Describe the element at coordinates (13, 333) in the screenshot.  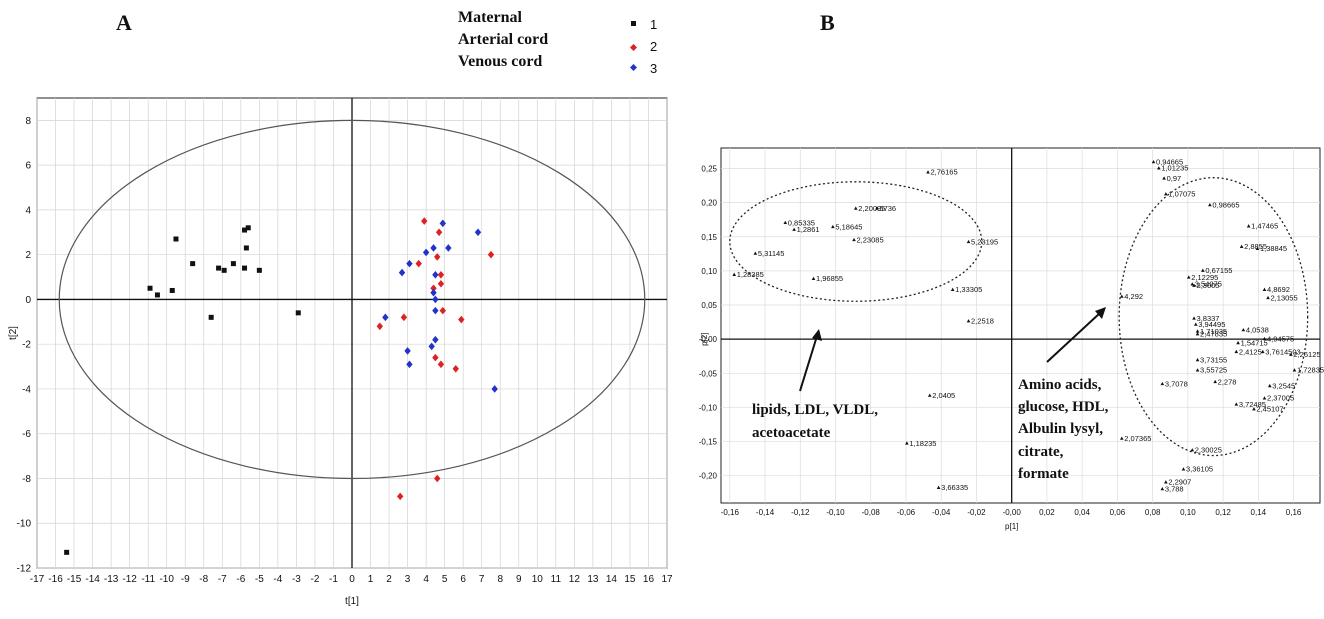
I see `plot-a-ylabel: t[2]` at that location.